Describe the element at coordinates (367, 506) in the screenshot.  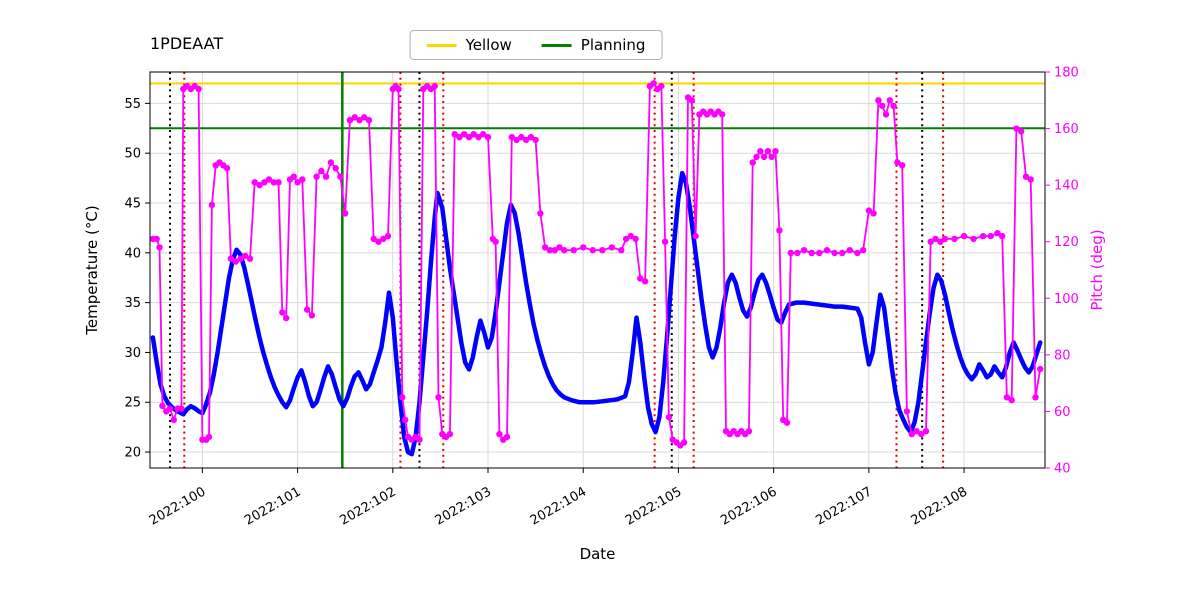
I see `x-tick-label: 2022:102` at that location.